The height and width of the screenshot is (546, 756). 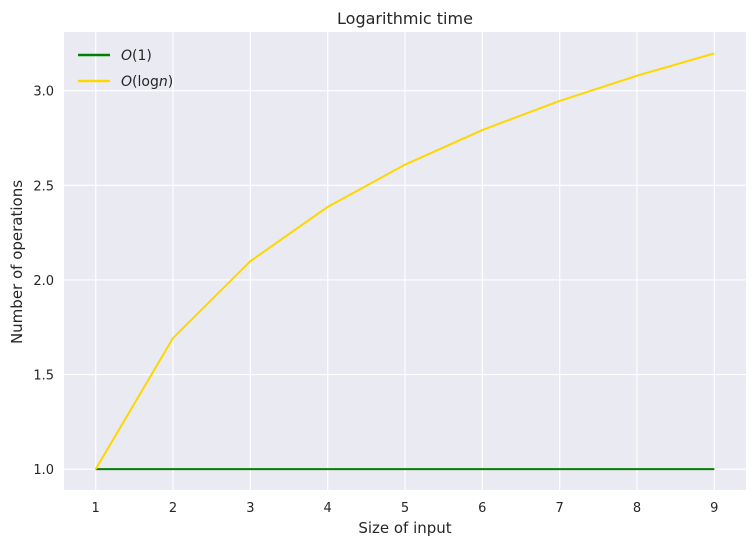 I want to click on y-axis-label: Number of operations, so click(x=17, y=262).